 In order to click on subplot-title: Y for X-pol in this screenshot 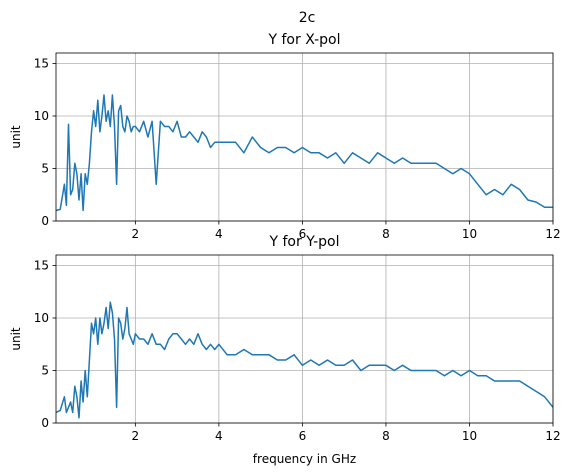, I will do `click(304, 40)`.